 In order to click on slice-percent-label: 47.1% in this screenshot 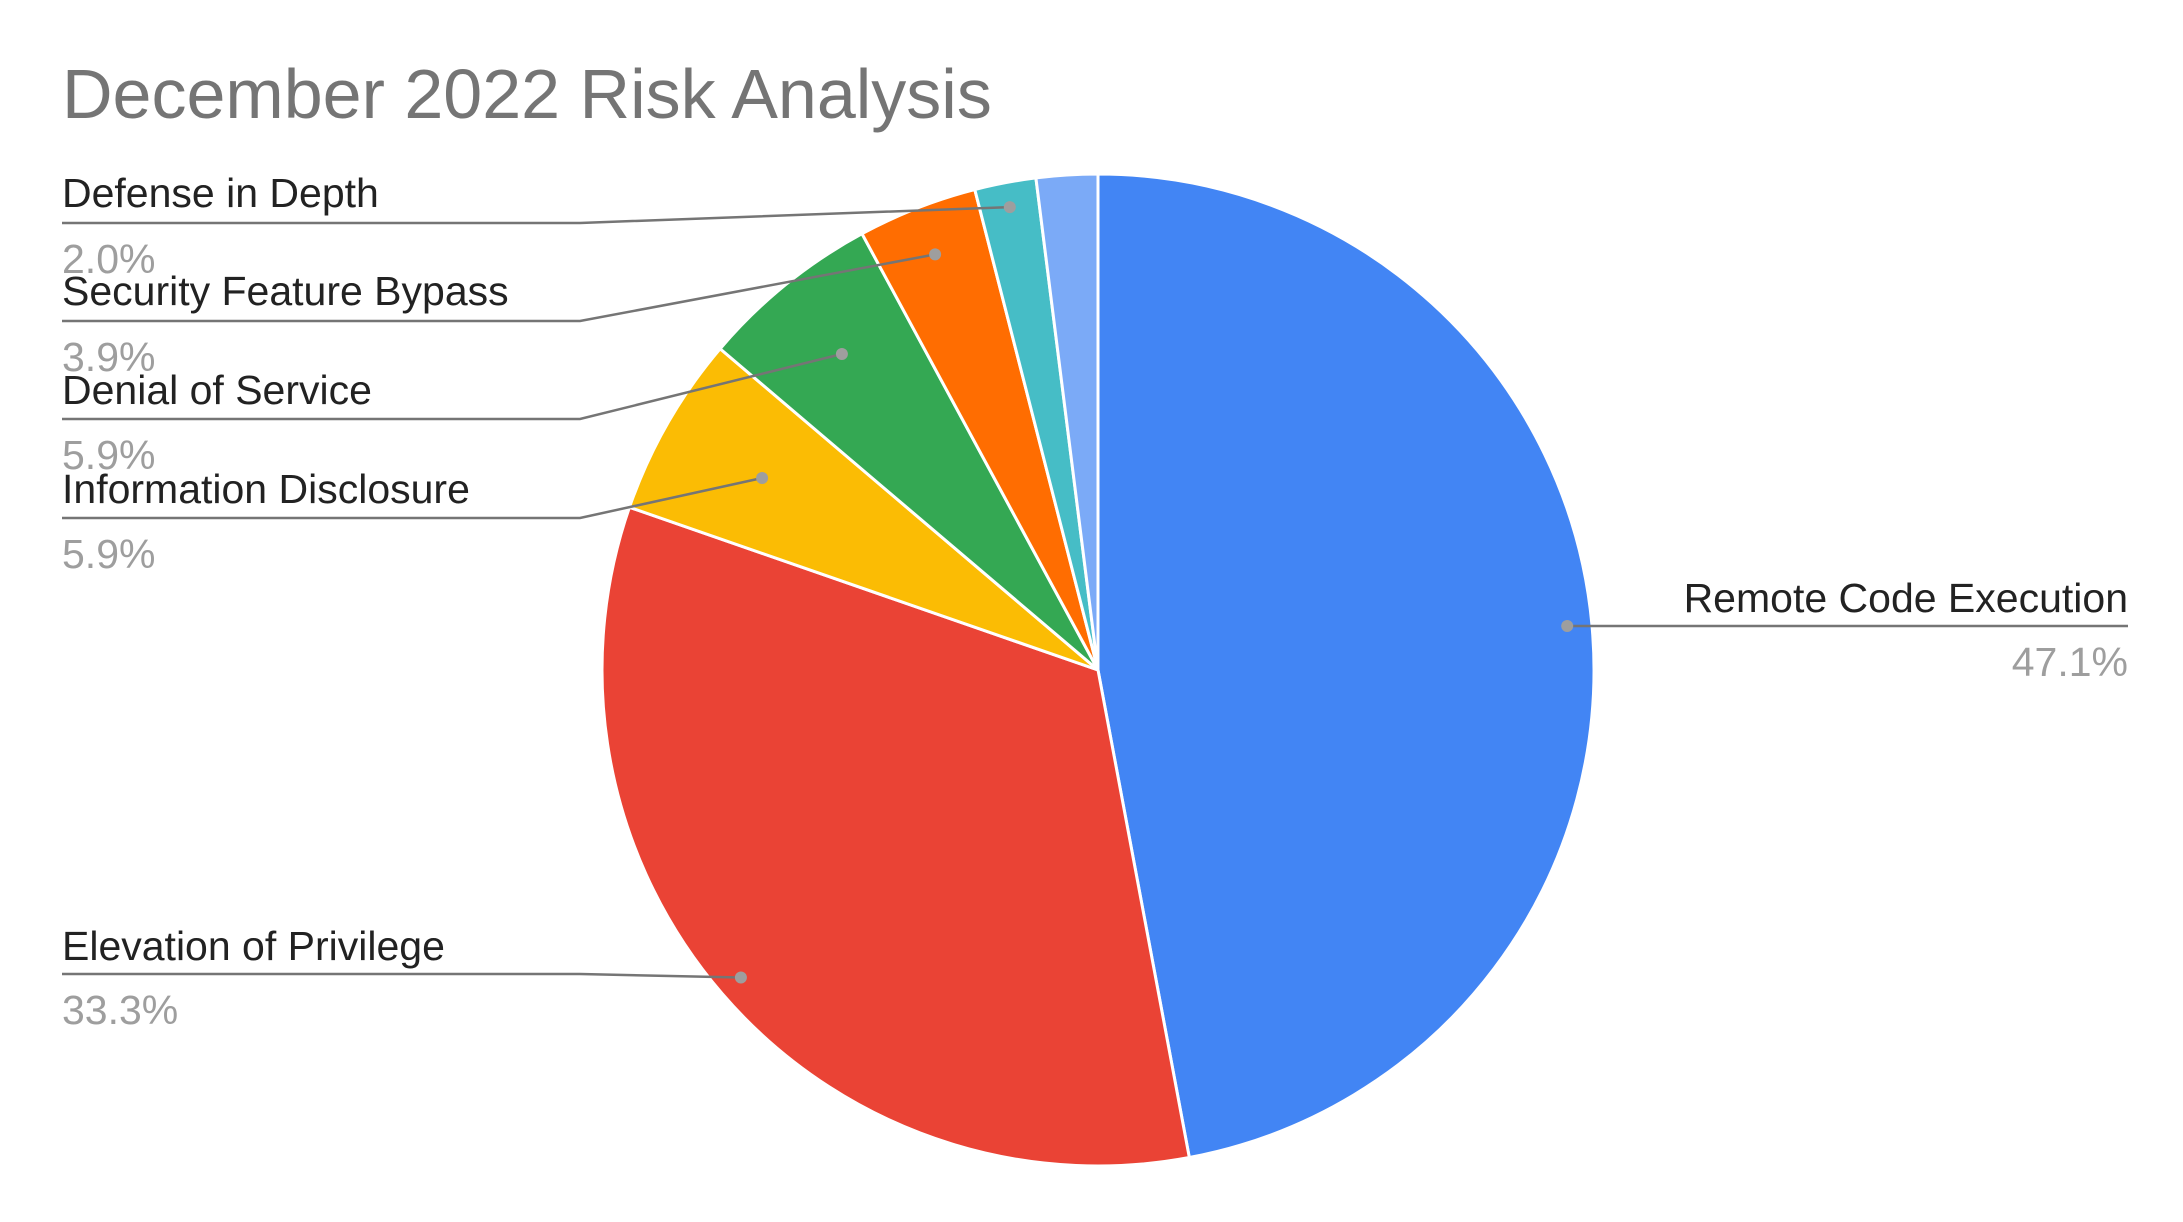, I will do `click(2070, 662)`.